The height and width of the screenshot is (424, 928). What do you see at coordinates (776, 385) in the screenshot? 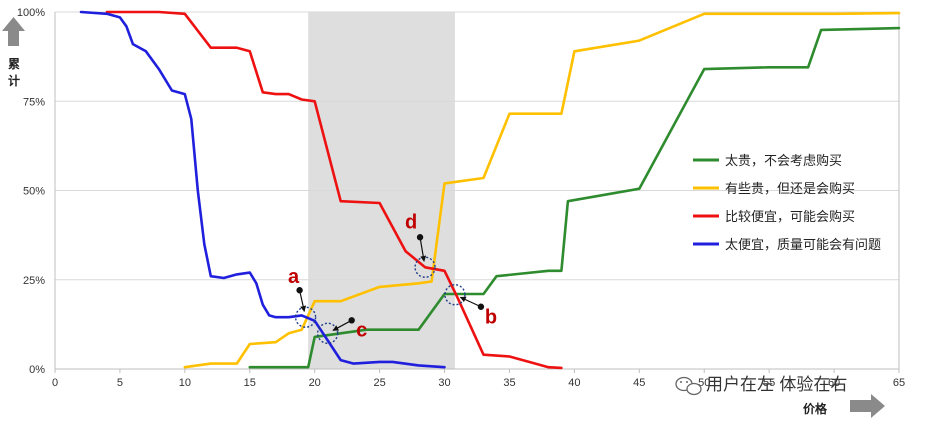
I see `watermark-text: 用户在左 体验在右` at bounding box center [776, 385].